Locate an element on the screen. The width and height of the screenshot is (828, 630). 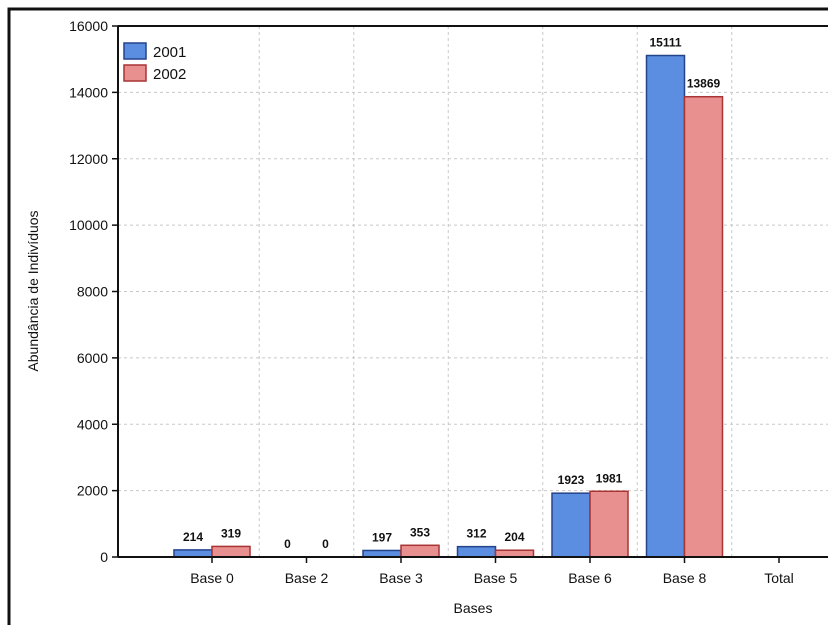
y-tick-label: 4000 is located at coordinates (92, 424).